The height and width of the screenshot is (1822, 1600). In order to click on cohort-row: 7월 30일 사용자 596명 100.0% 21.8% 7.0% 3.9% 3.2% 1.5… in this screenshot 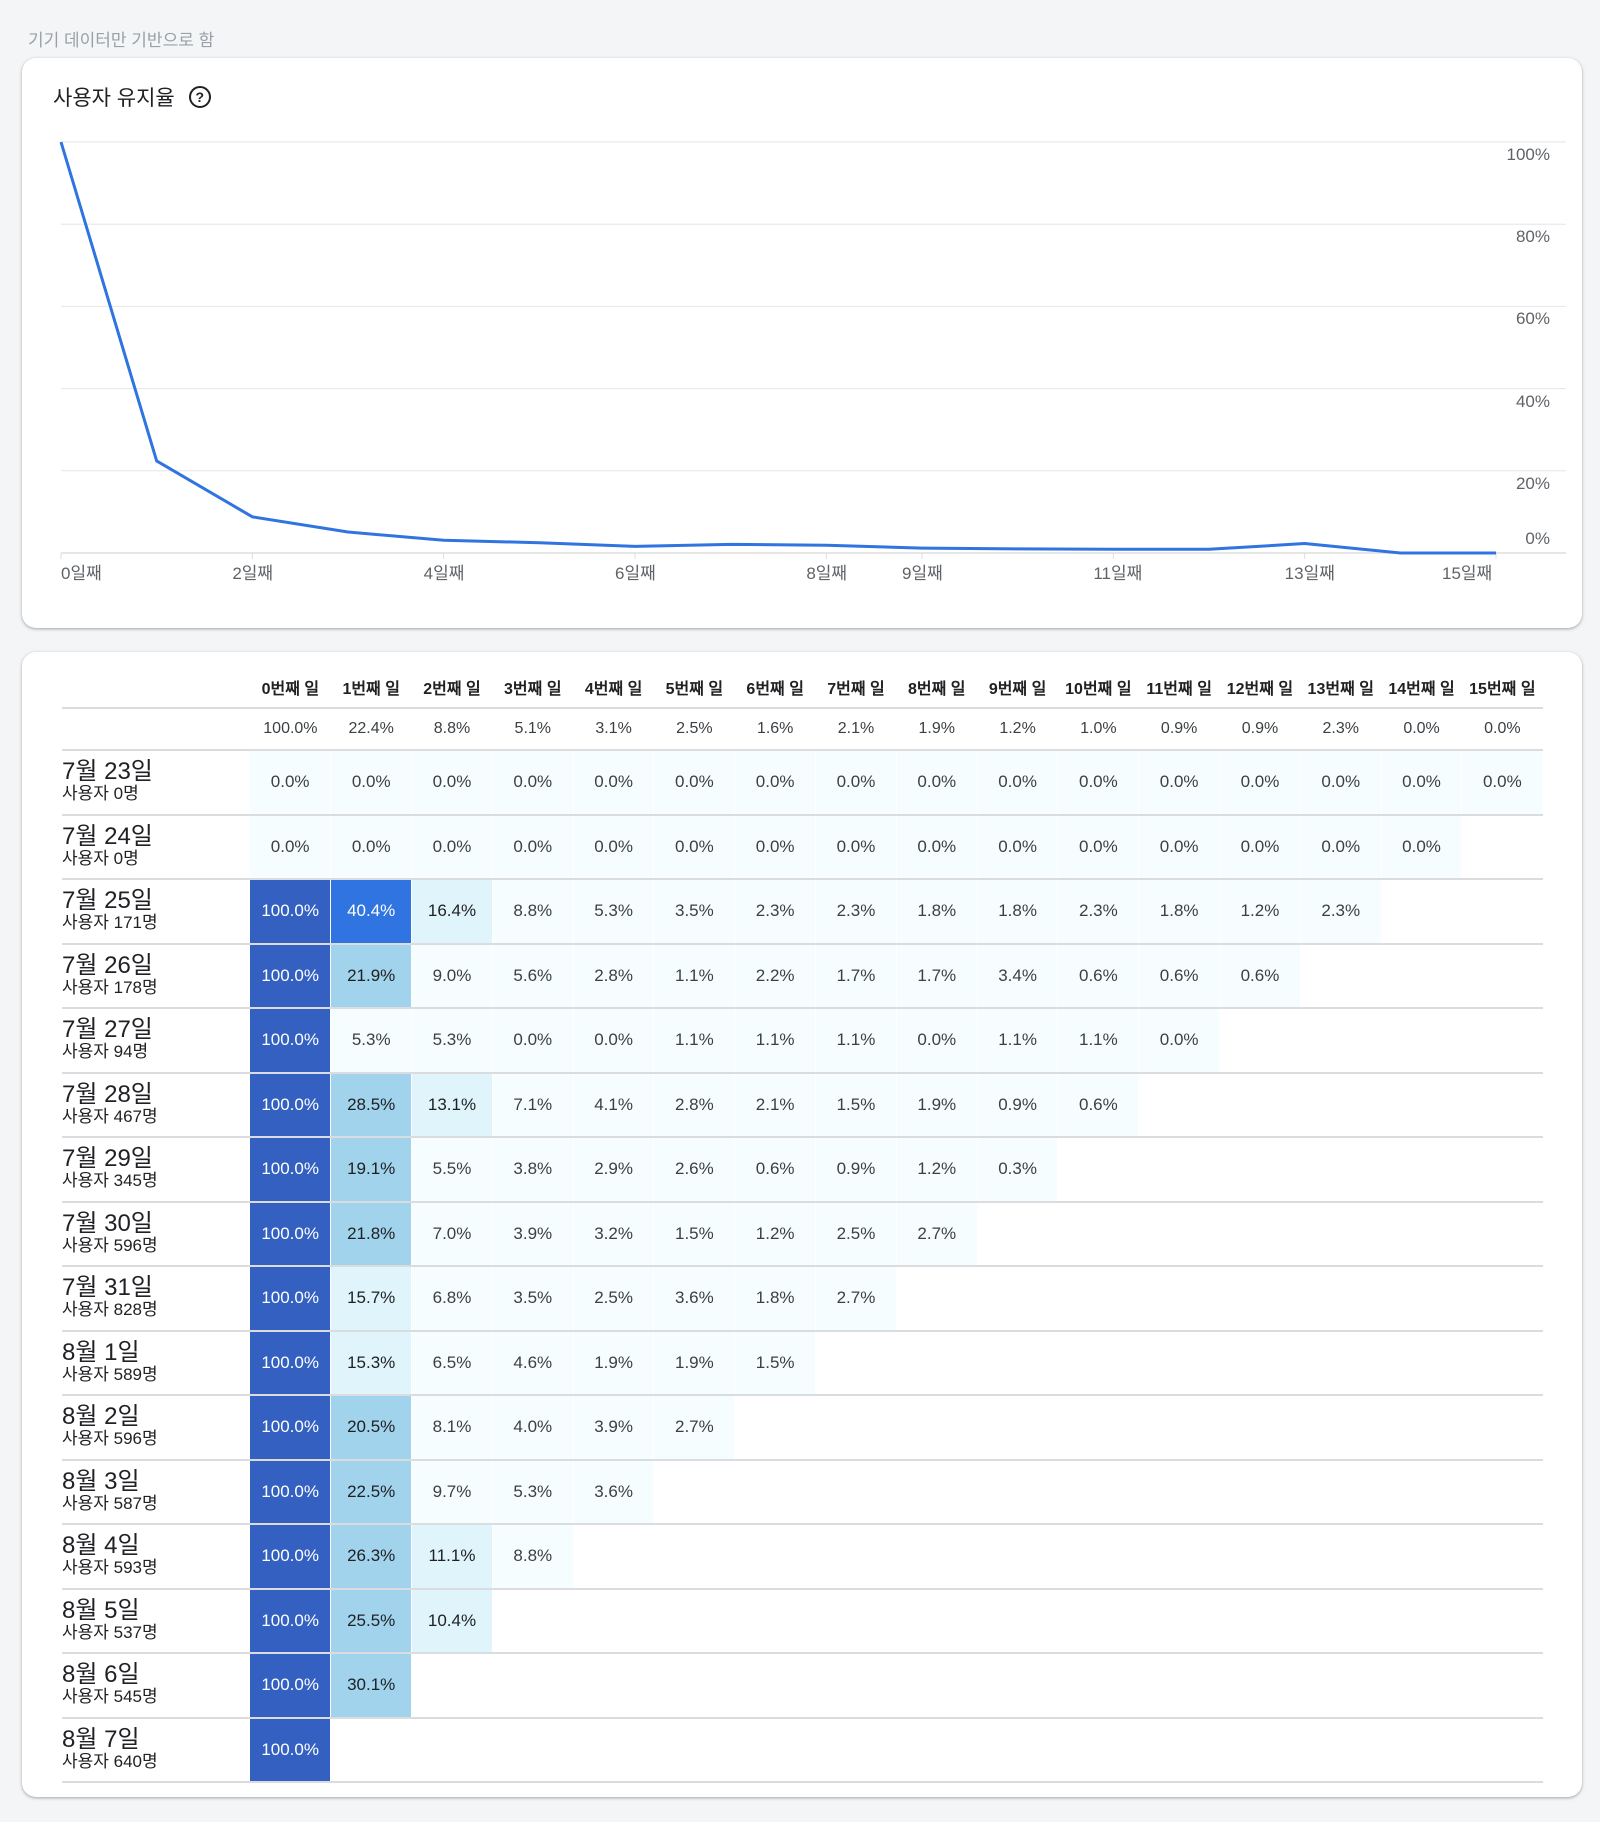, I will do `click(802, 1234)`.